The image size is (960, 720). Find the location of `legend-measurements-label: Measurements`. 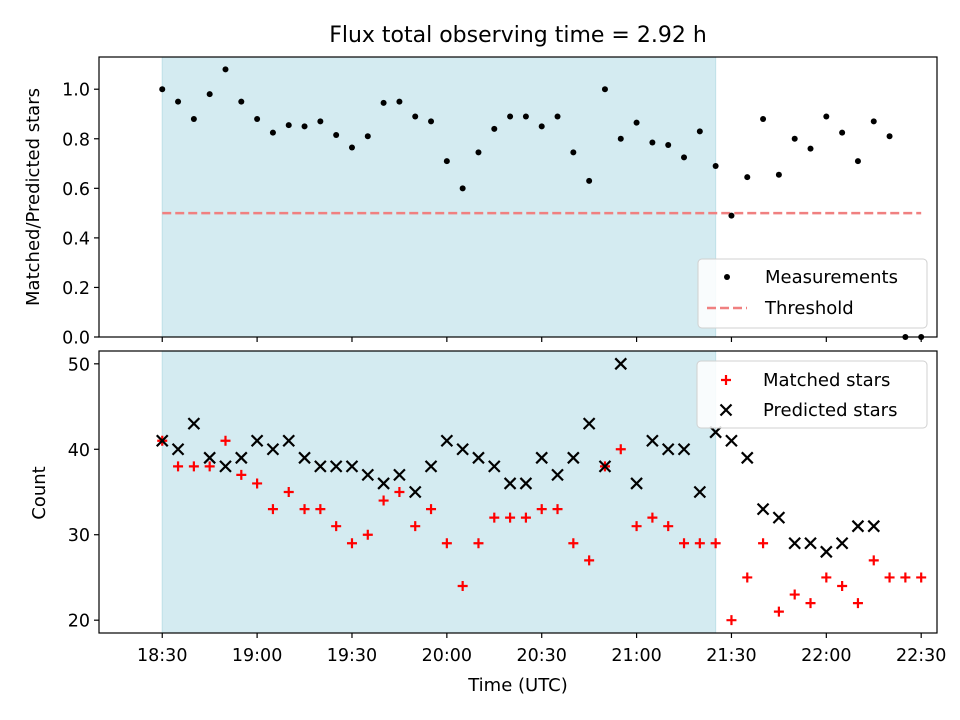

legend-measurements-label: Measurements is located at coordinates (831, 277).